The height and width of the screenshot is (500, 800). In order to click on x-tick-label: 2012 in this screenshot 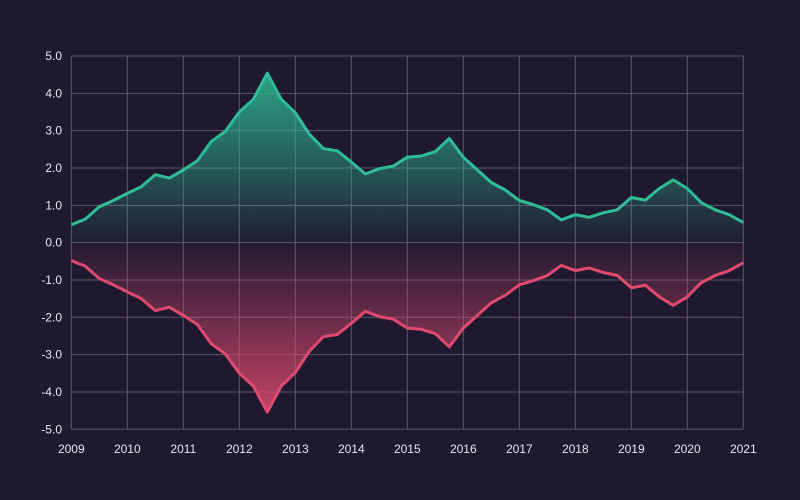, I will do `click(239, 449)`.